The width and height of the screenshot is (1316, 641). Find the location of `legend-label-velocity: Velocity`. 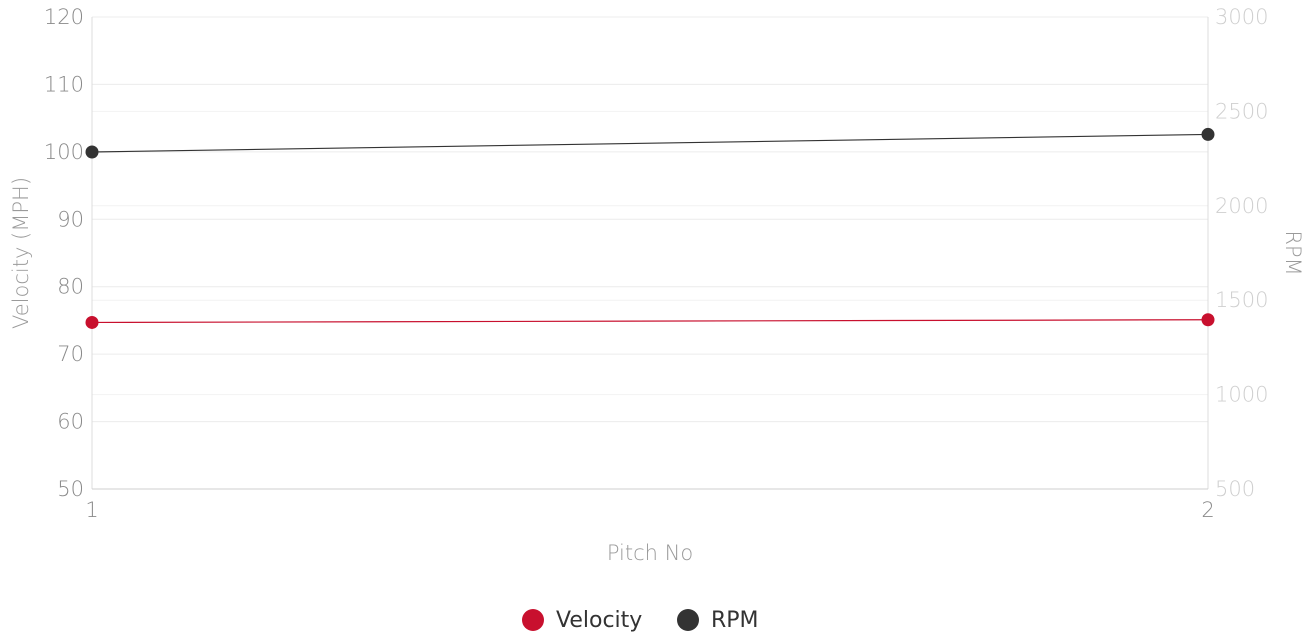

legend-label-velocity: Velocity is located at coordinates (599, 620).